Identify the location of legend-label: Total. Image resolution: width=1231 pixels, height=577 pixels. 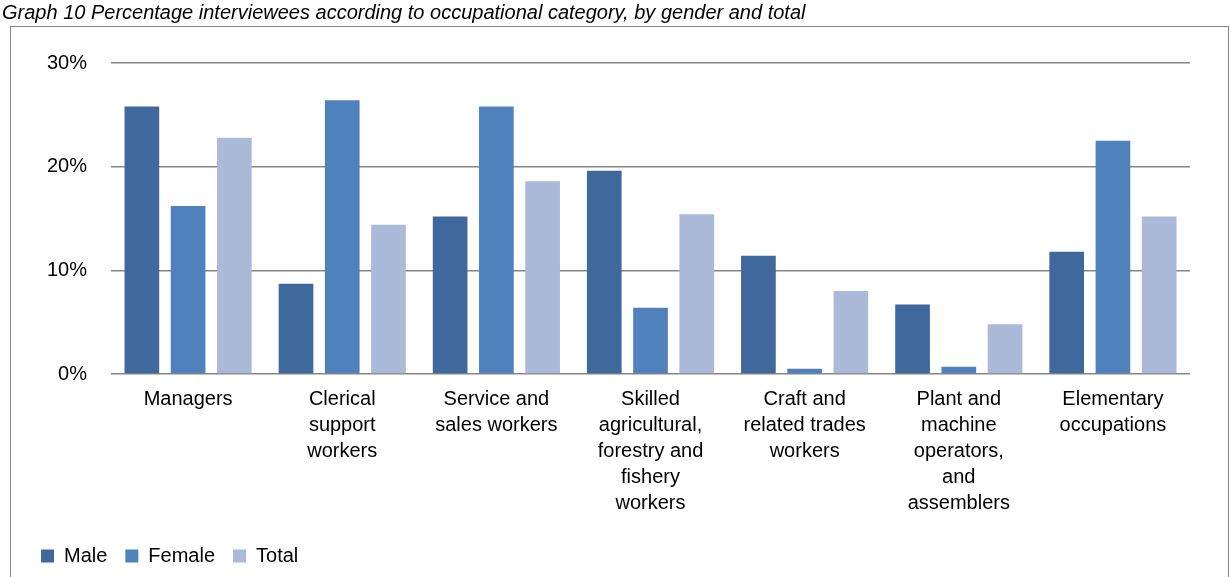
(277, 554).